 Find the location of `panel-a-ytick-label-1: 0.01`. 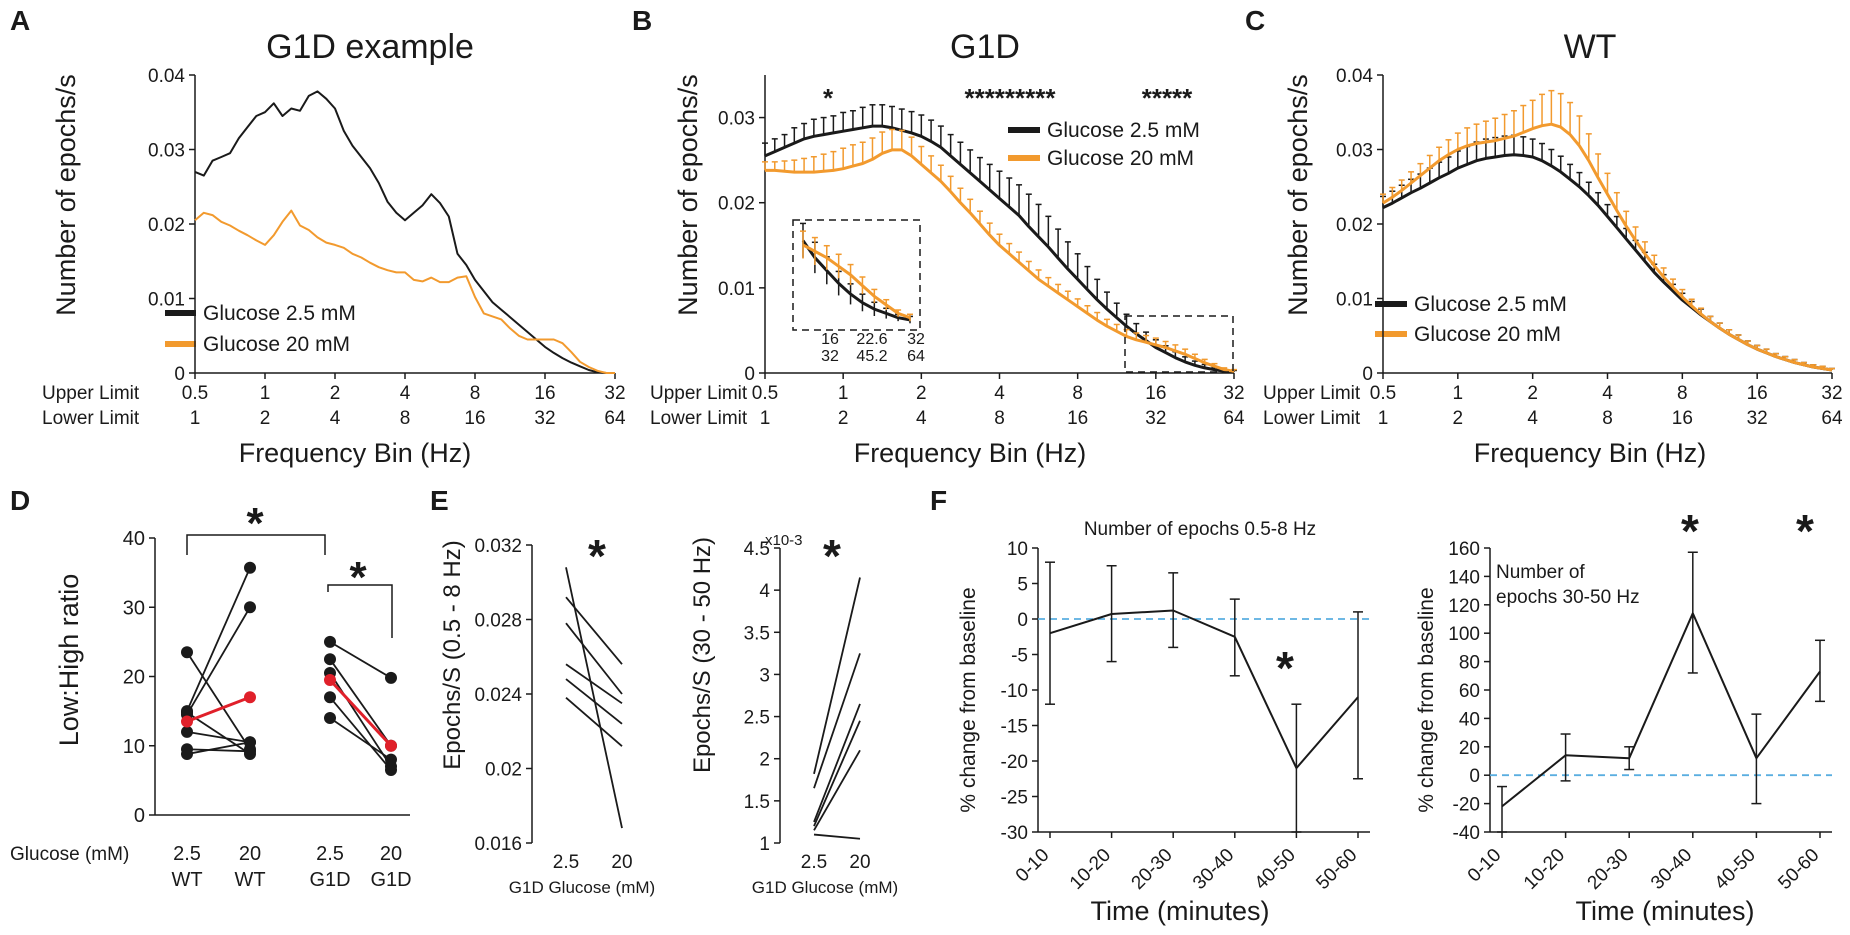

panel-a-ytick-label-1: 0.01 is located at coordinates (166, 300).